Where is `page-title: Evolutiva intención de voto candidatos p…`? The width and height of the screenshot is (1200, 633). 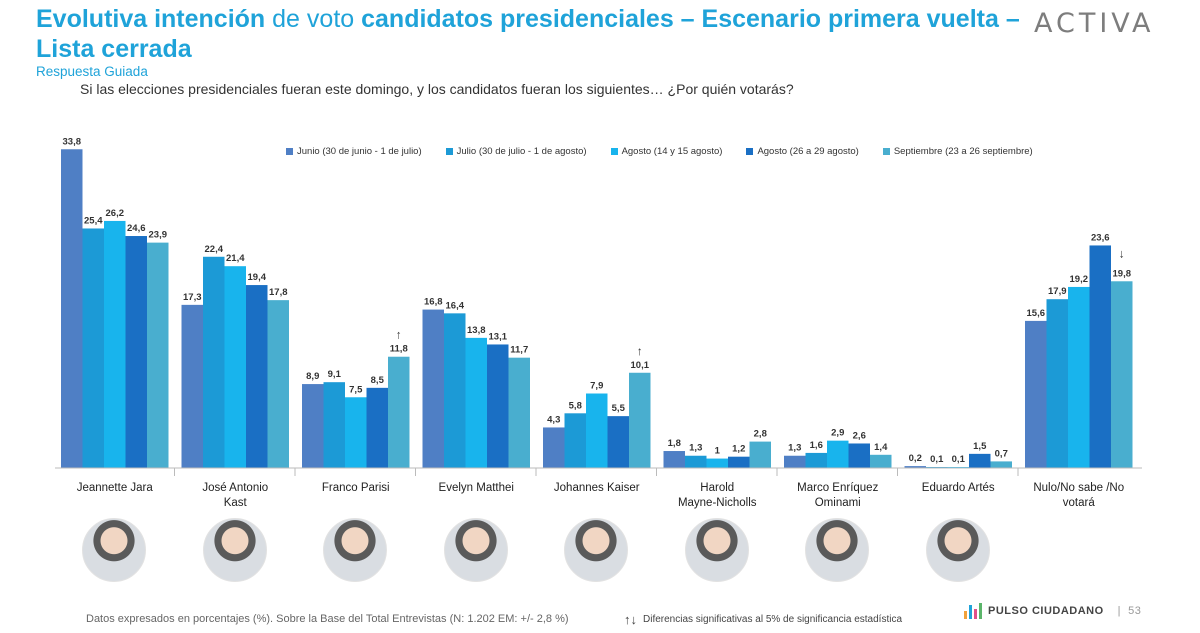
page-title: Evolutiva intención de voto candidatos p… is located at coordinates (531, 34).